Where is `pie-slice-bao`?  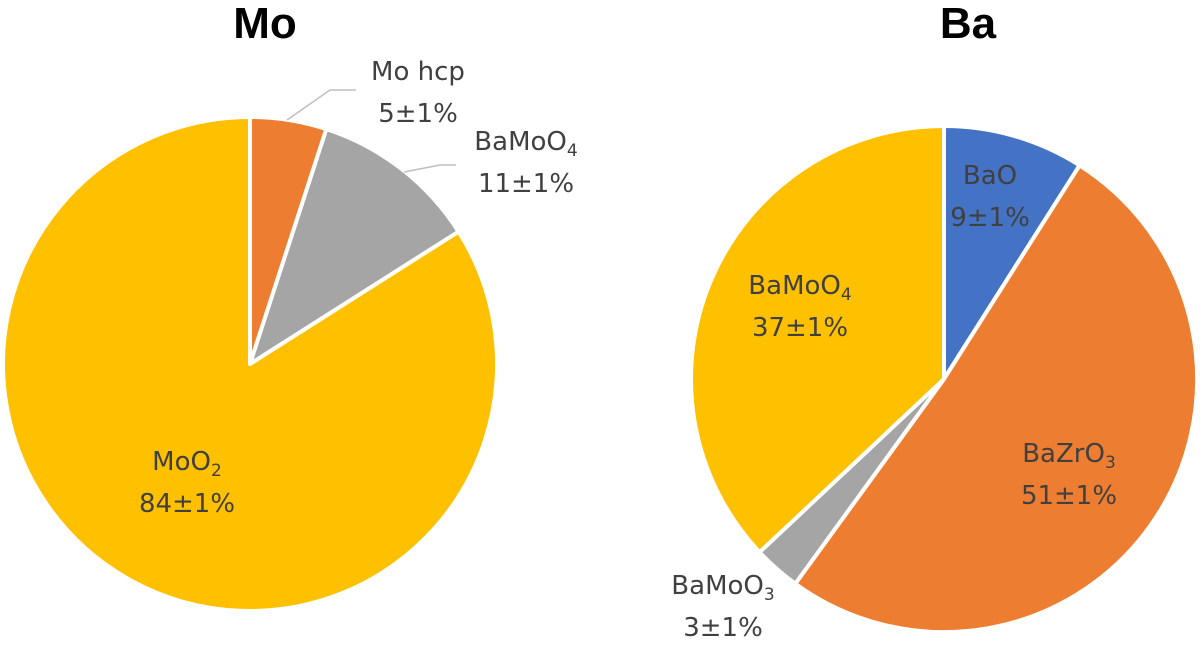 pie-slice-bao is located at coordinates (1012, 252).